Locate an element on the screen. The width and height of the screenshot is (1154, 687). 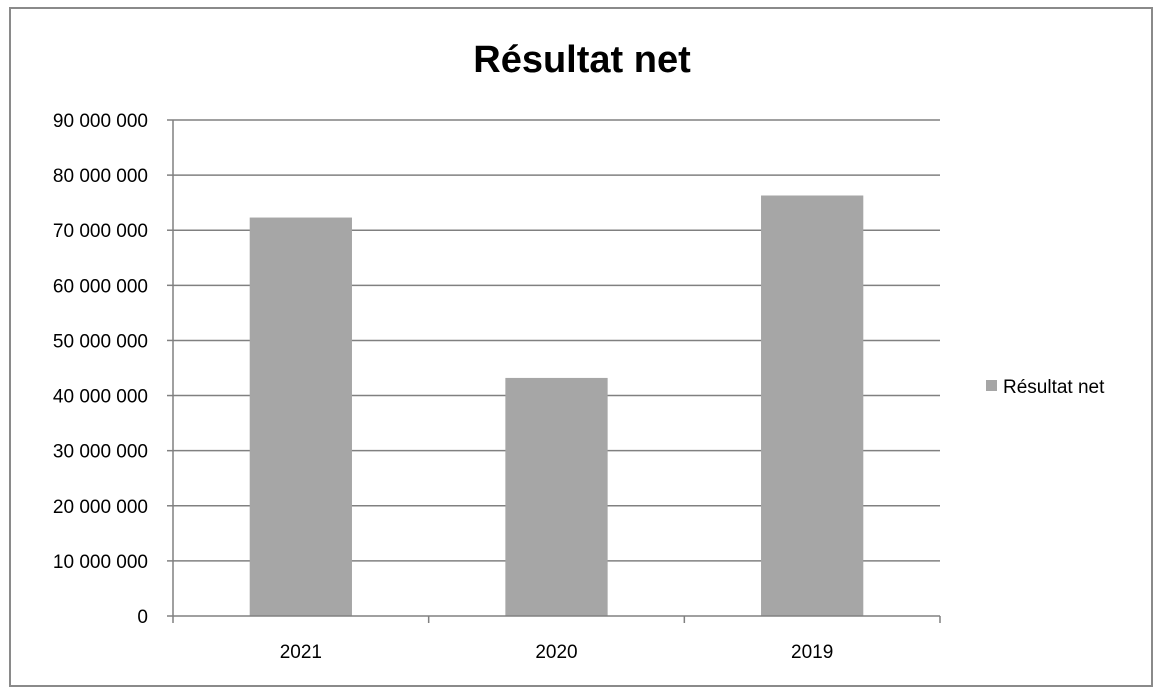
legend-swatch is located at coordinates (991, 385).